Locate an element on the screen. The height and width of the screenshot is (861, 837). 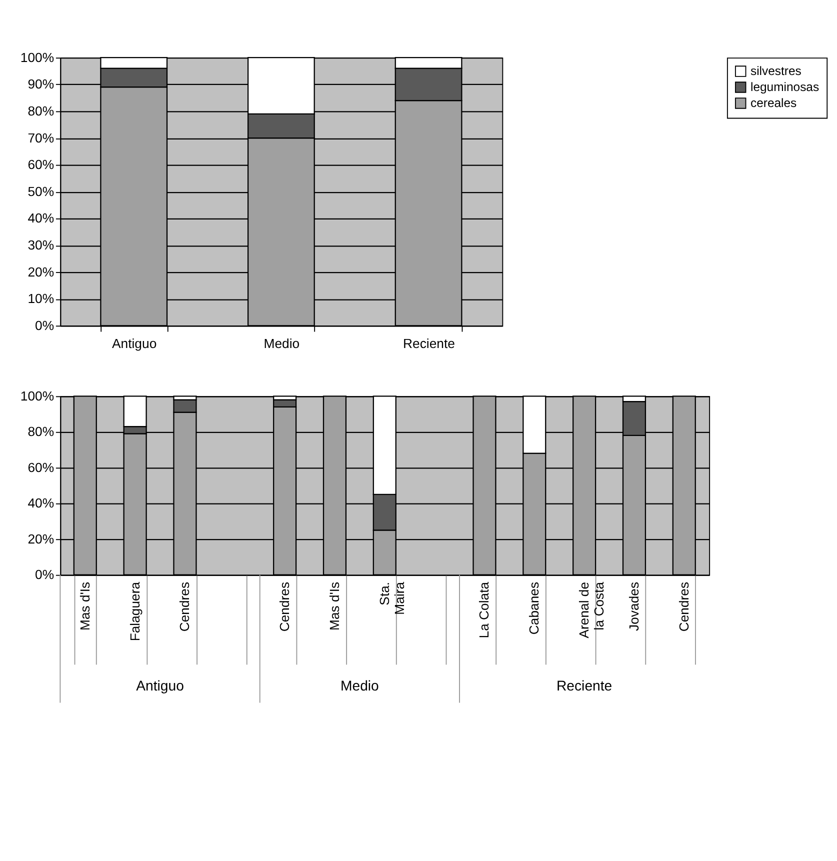
y-tick-label: 70% is located at coordinates (41, 138).